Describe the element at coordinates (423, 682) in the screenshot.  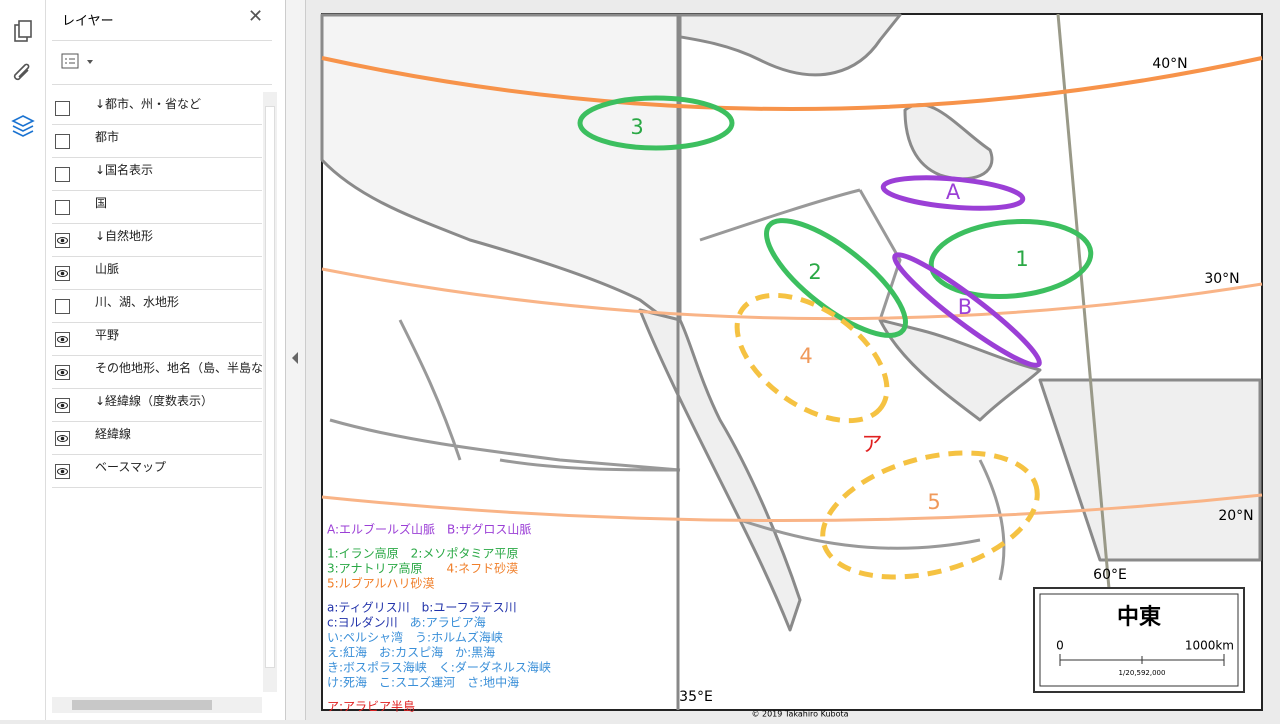
I see `legend-text: け:死海 こ:スエズ運河 さ:地中海` at that location.